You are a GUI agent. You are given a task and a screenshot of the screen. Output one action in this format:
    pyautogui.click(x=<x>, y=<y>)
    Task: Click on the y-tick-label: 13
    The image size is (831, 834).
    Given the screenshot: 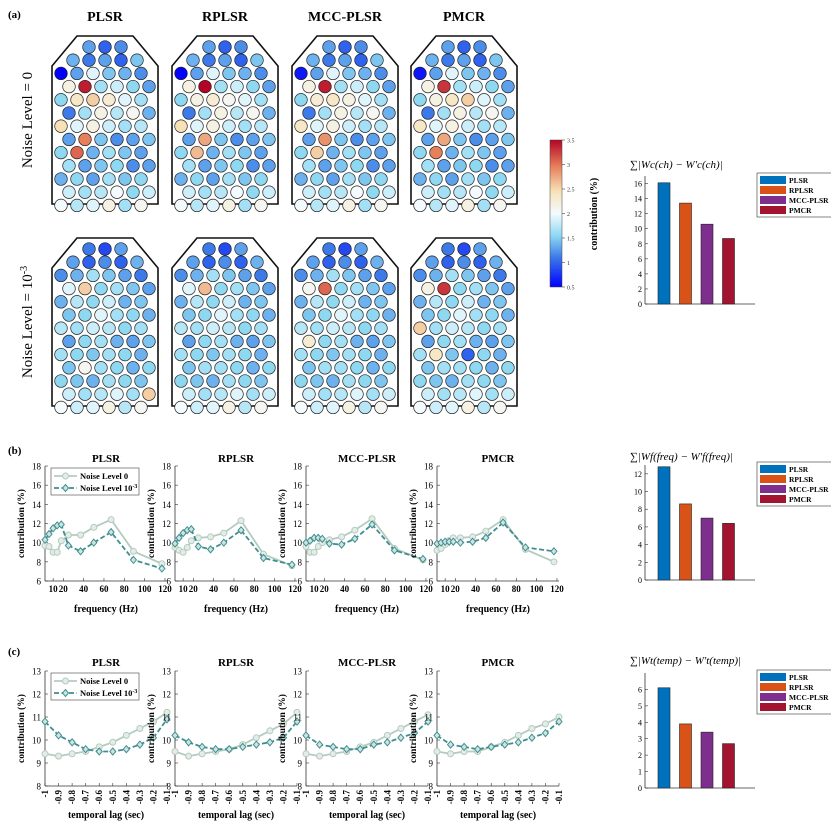 What is the action you would take?
    pyautogui.click(x=298, y=672)
    